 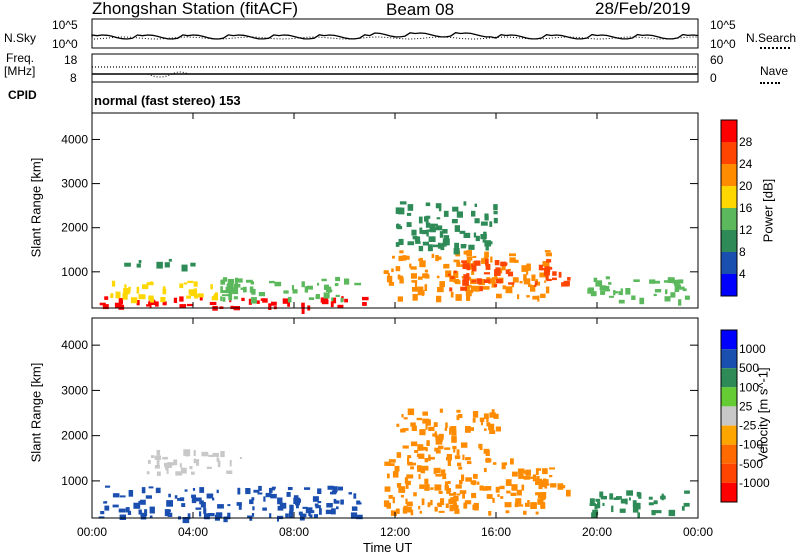 What do you see at coordinates (597, 532) in the screenshot?
I see `x-tick-label: 20:00` at bounding box center [597, 532].